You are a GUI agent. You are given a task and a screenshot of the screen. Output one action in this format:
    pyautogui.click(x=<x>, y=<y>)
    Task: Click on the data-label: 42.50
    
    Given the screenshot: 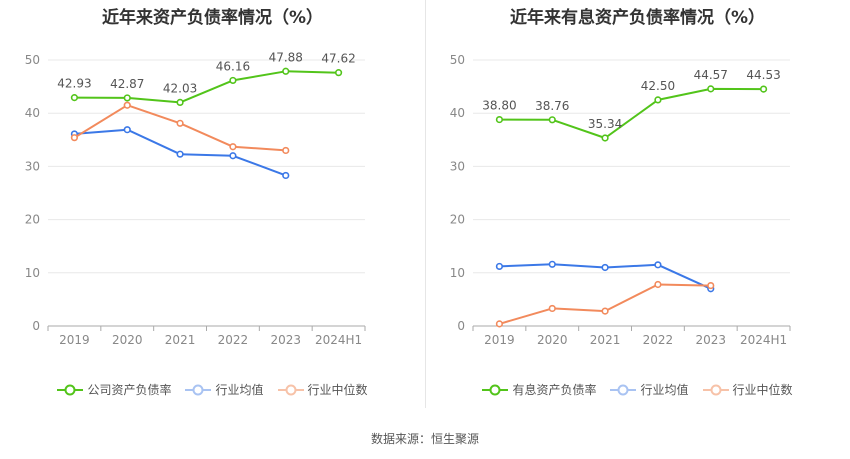 What is the action you would take?
    pyautogui.click(x=658, y=86)
    